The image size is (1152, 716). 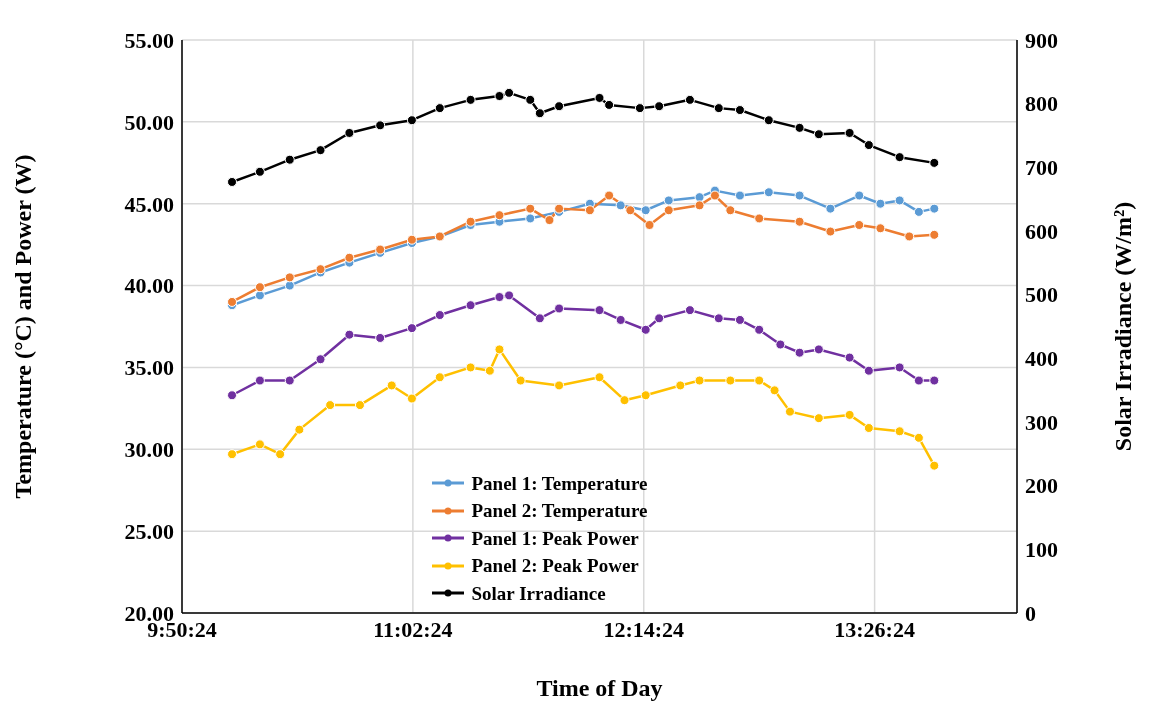 I want to click on legend-label: Panel 2: Temperature, so click(x=559, y=511).